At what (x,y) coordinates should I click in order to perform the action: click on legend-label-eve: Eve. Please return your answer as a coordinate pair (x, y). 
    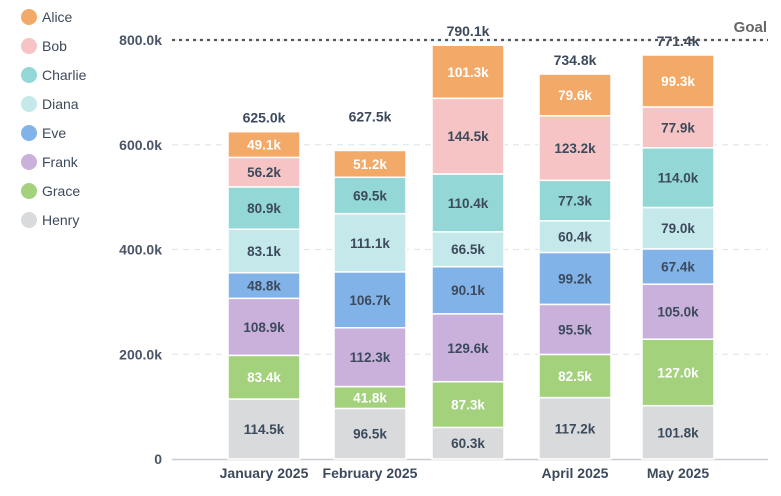
    Looking at the image, I should click on (54, 133).